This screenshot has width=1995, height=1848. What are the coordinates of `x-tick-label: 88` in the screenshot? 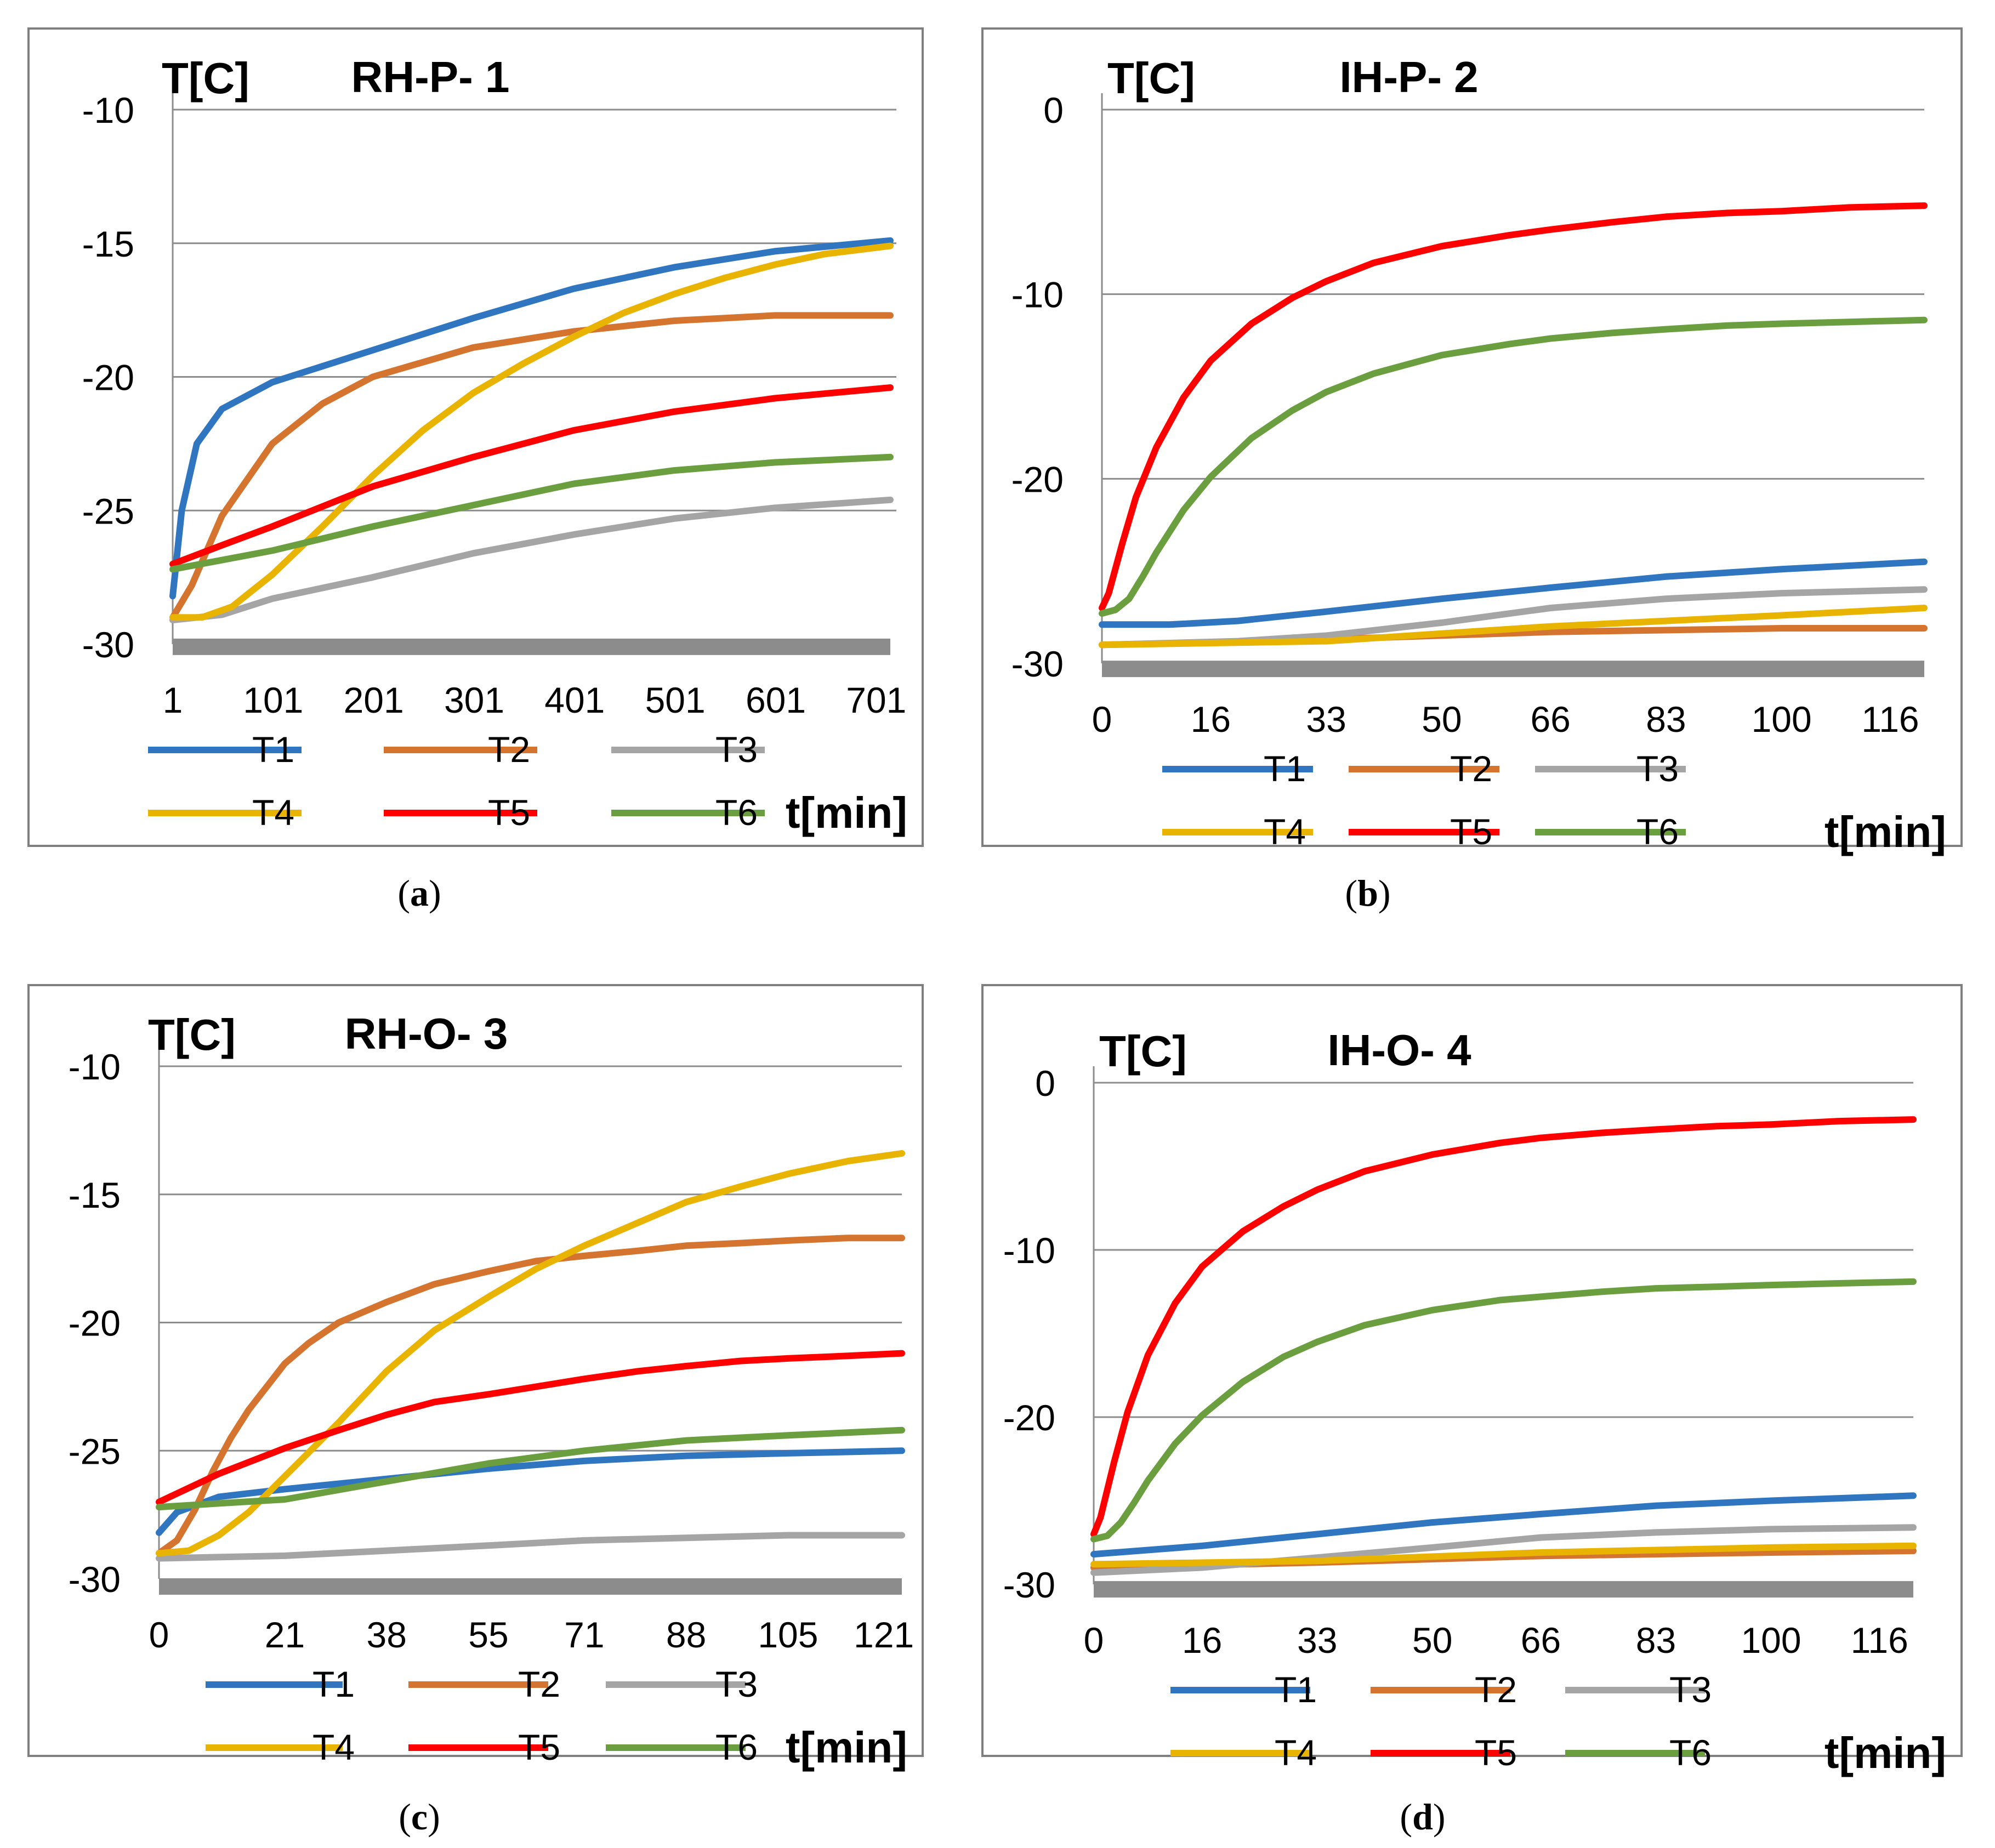 It's located at (686, 1634).